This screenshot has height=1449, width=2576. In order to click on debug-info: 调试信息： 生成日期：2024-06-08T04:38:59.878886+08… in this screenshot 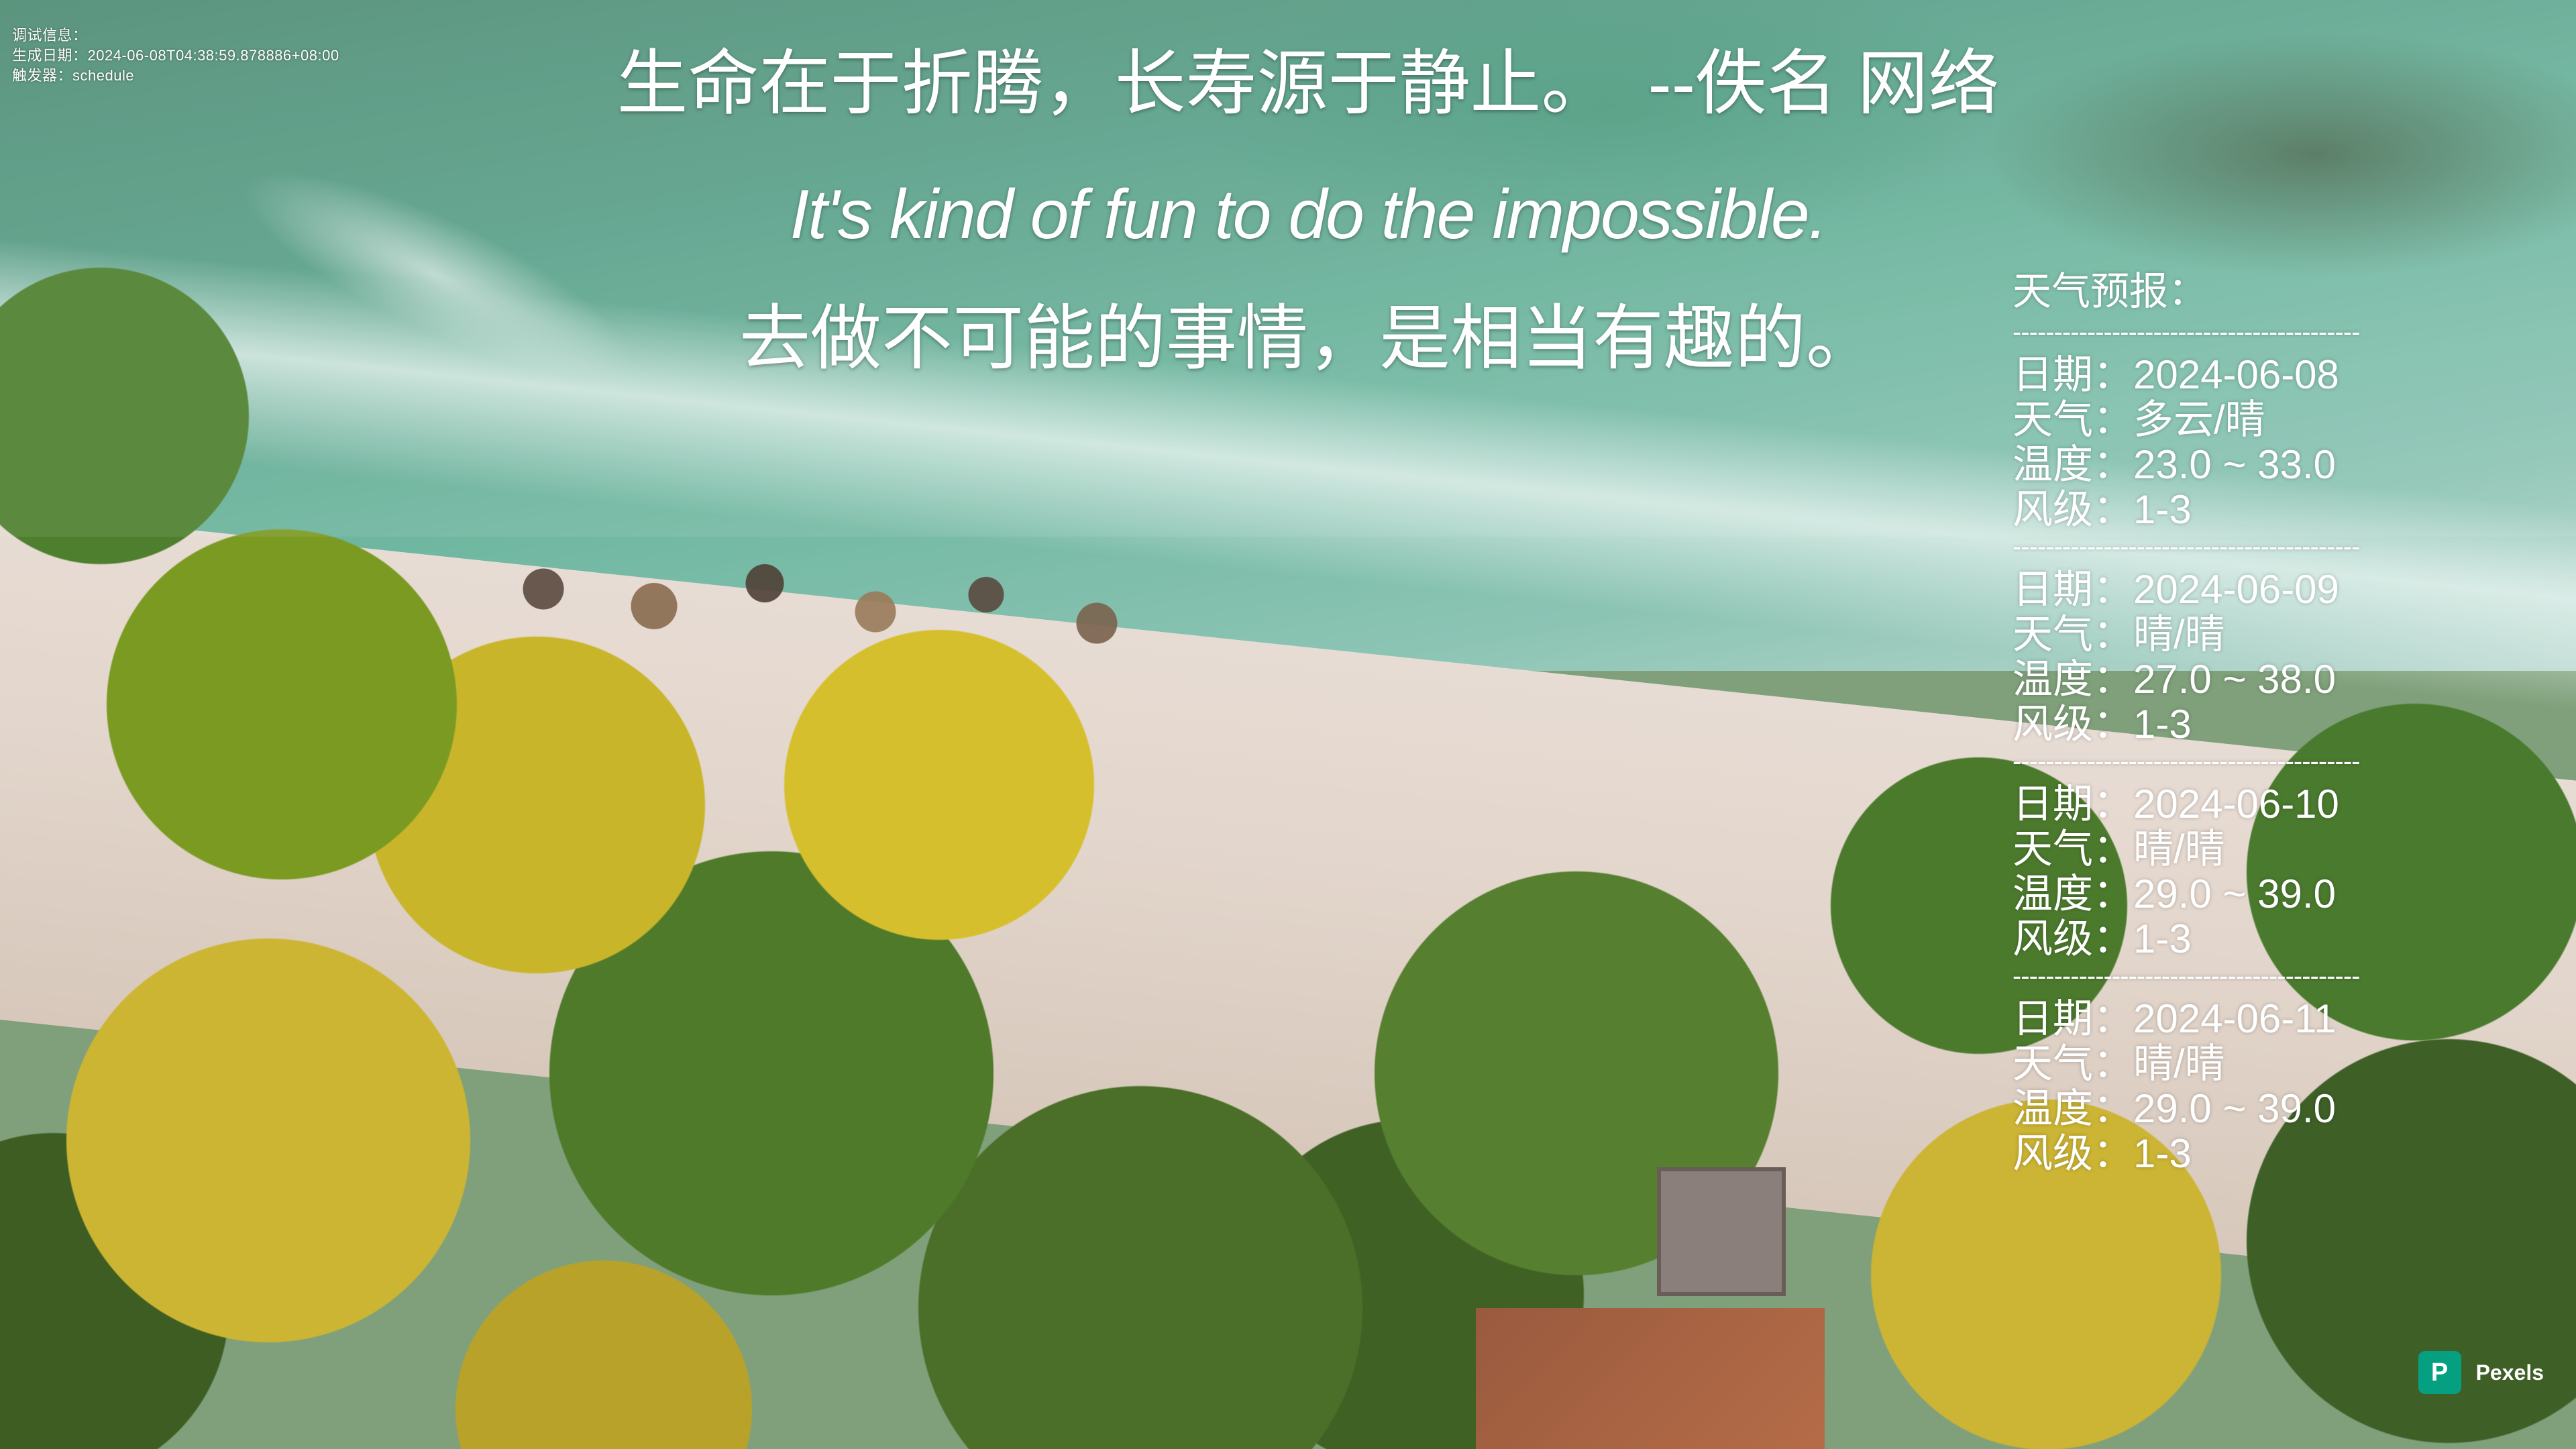, I will do `click(175, 55)`.